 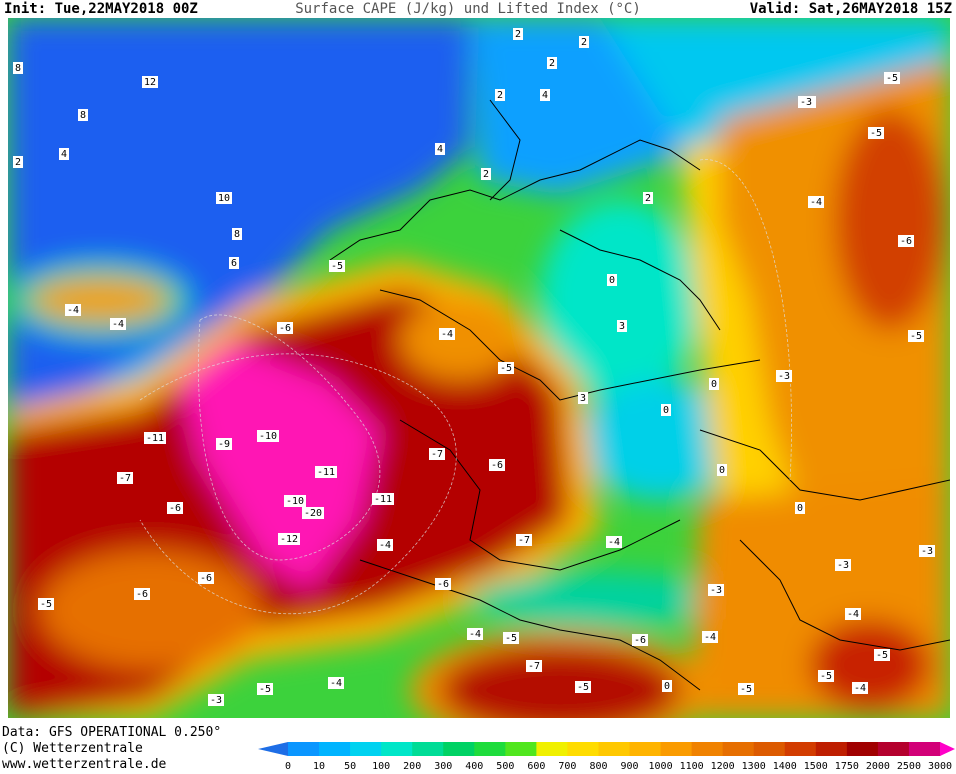 What do you see at coordinates (288, 765) in the screenshot?
I see `colorbar-label: 0` at bounding box center [288, 765].